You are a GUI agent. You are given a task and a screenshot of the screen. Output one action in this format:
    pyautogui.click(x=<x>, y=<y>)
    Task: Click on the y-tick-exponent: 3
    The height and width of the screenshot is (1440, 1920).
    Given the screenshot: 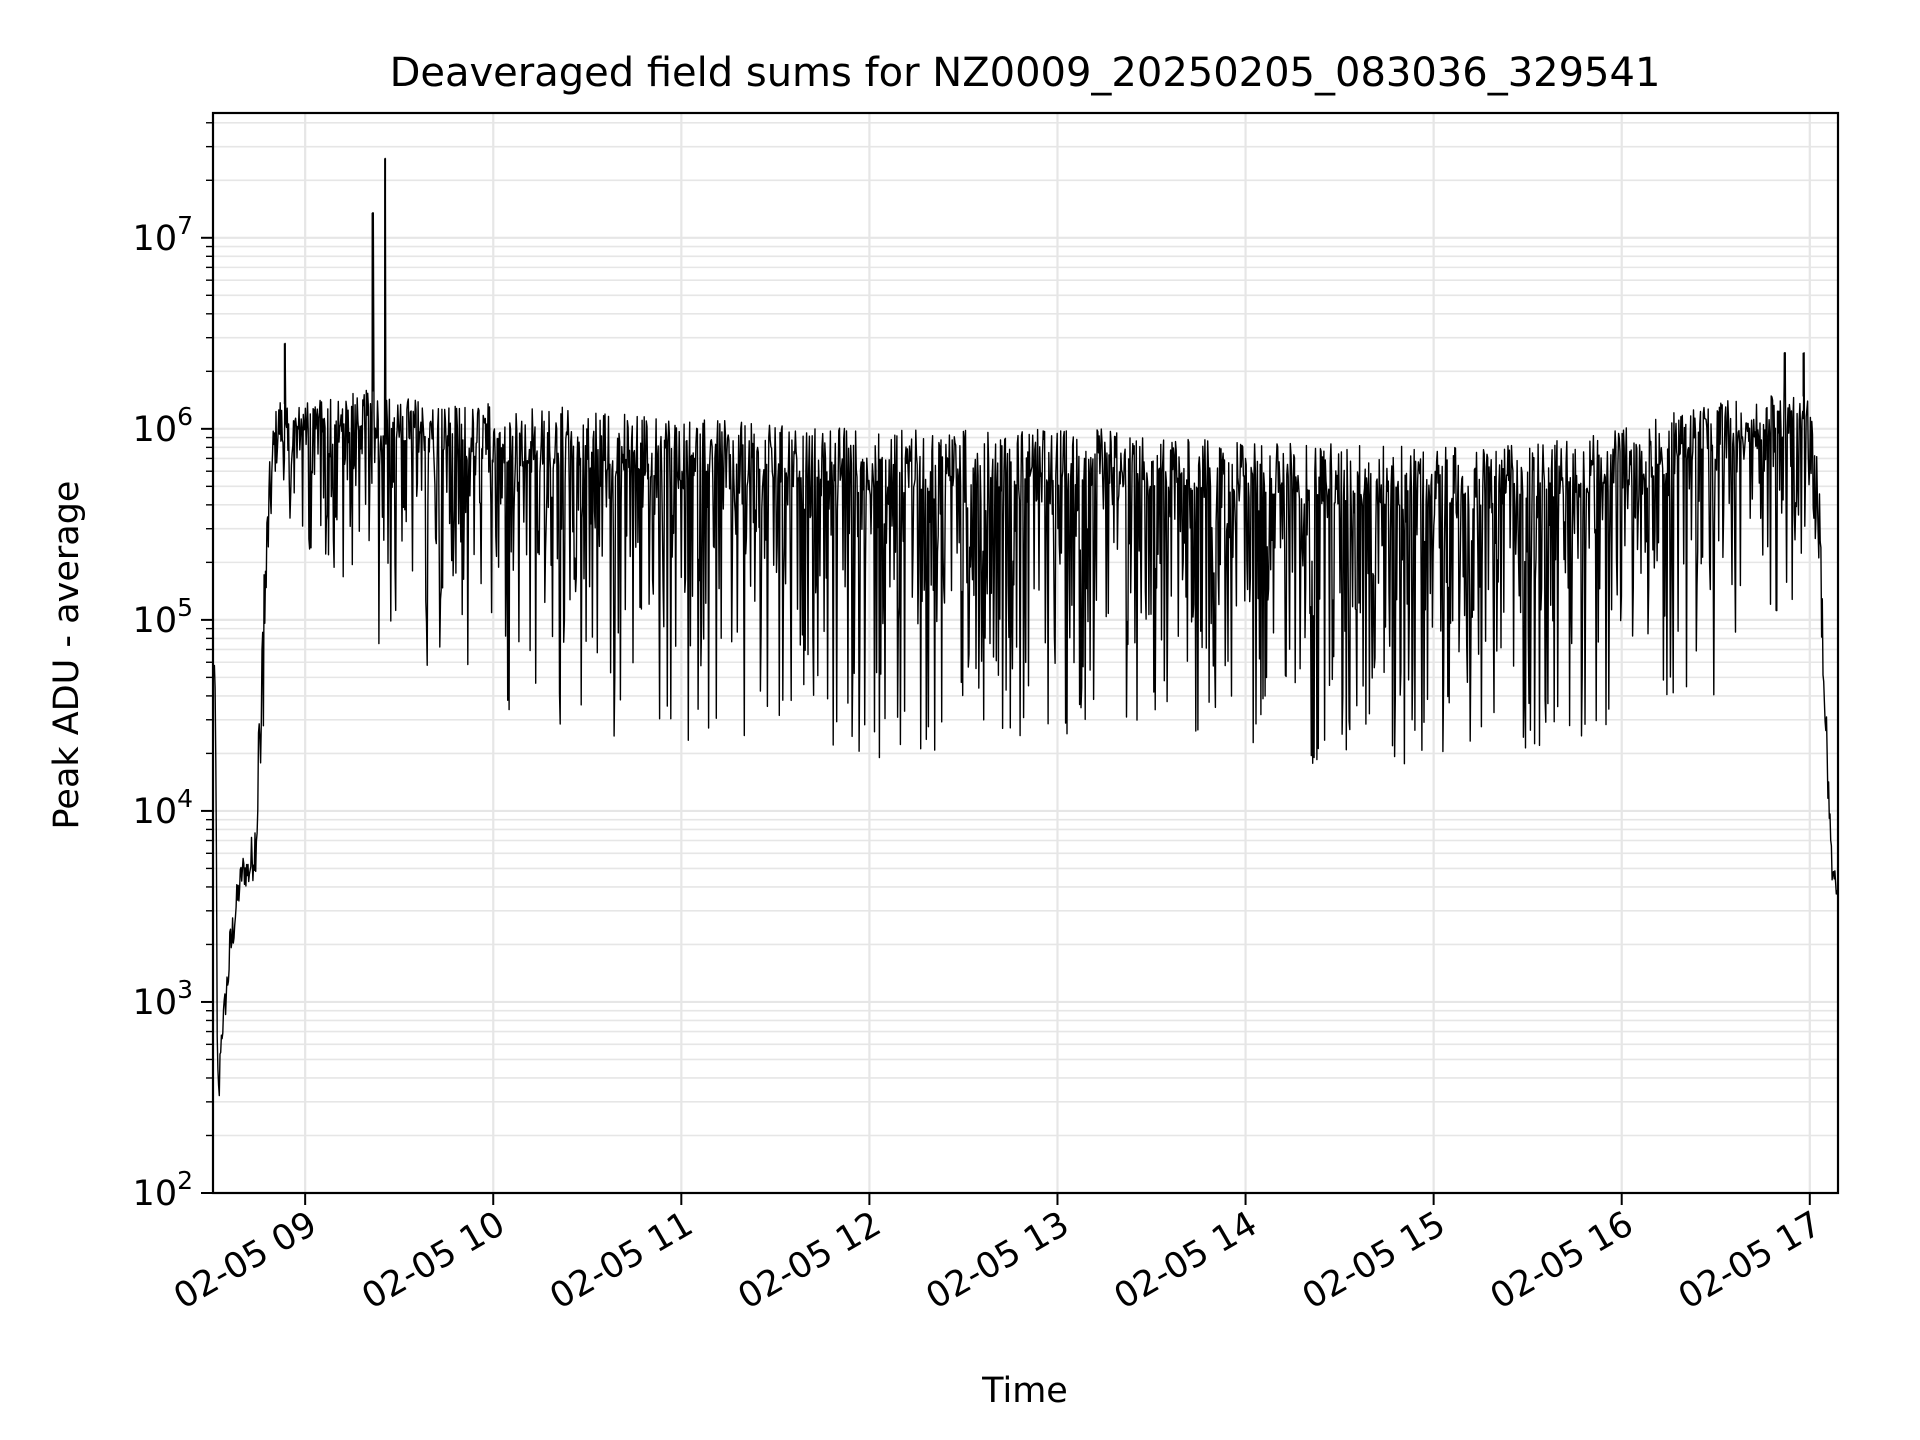 What is the action you would take?
    pyautogui.click(x=185, y=989)
    